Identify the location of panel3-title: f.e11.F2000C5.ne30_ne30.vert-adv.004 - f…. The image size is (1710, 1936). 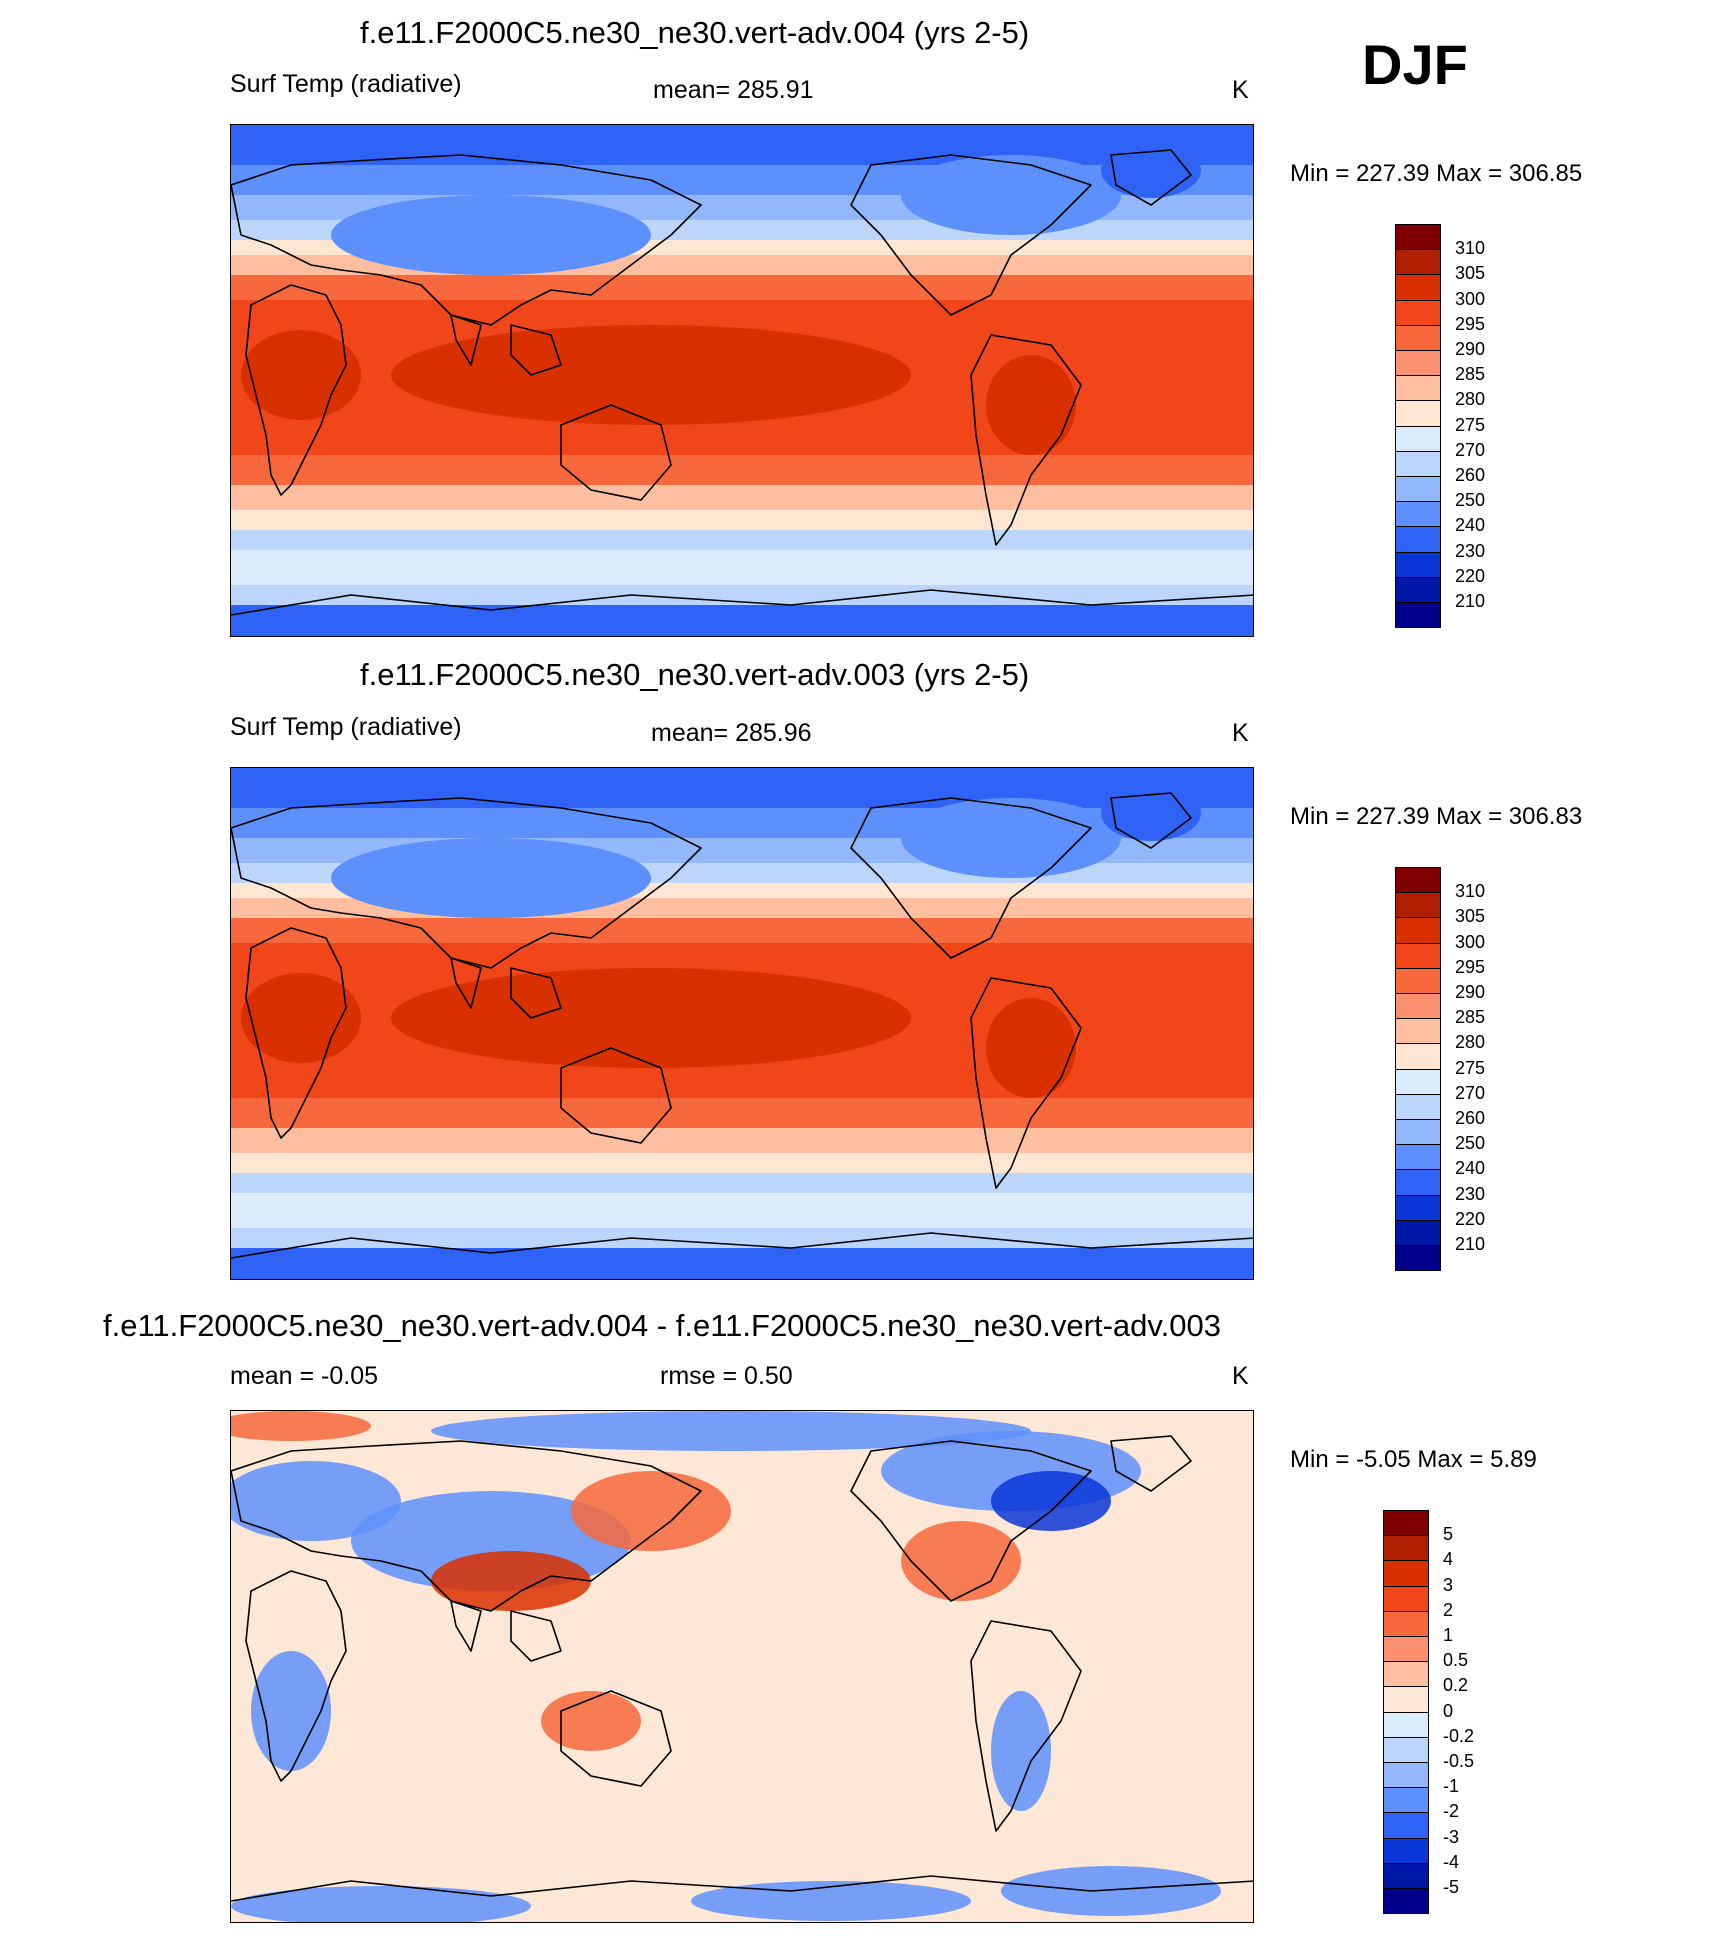
(662, 1325).